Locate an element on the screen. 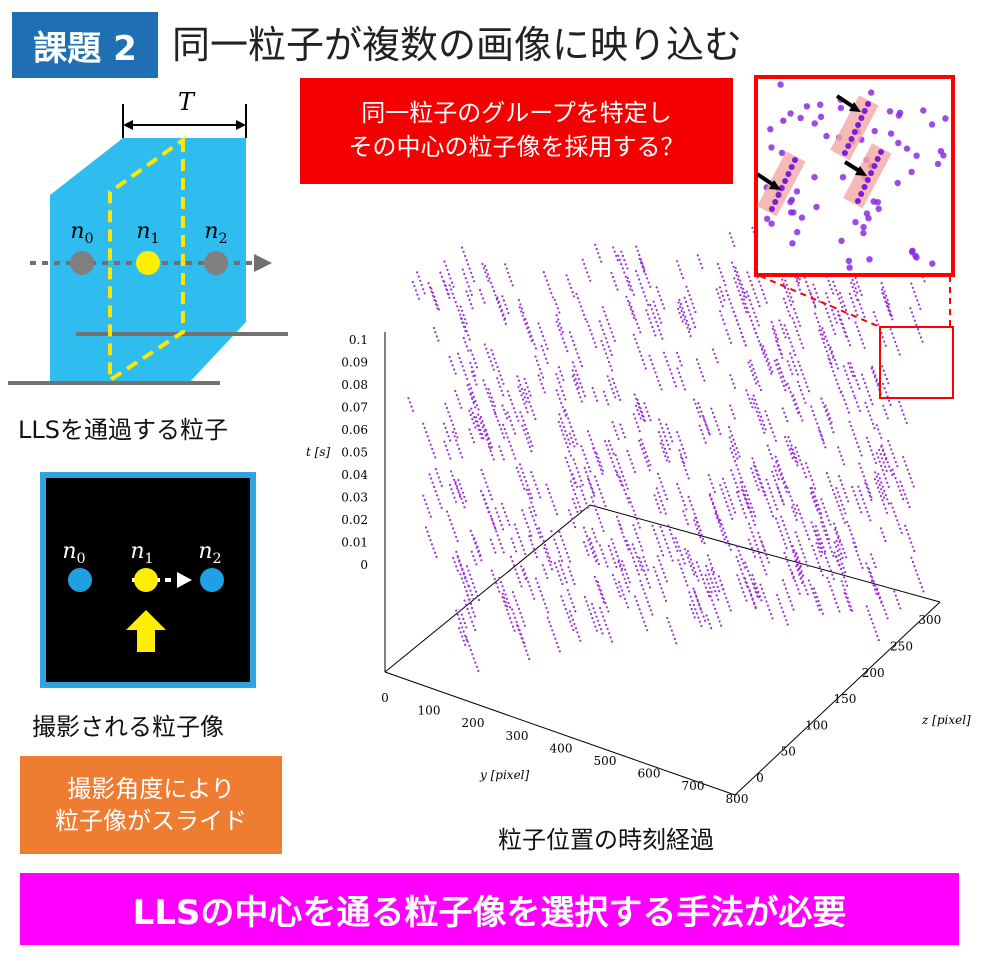 Image resolution: width=985 pixels, height=962 pixels. t-tick-label: 0.03 is located at coordinates (354, 498).